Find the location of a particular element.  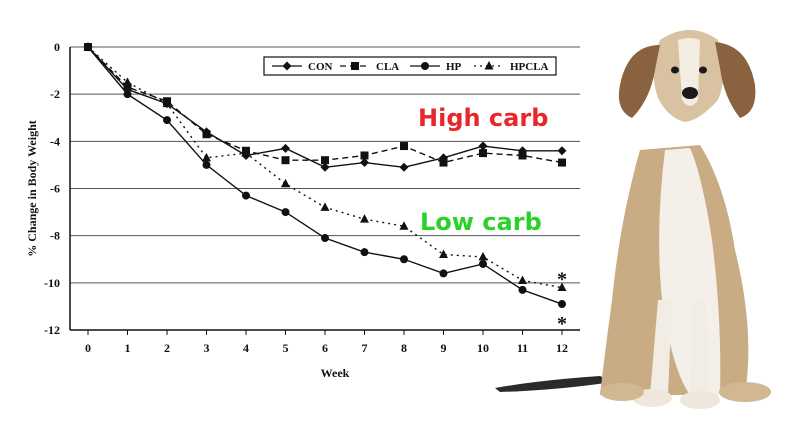

legend-label-hp: HP is located at coordinates (454, 67).